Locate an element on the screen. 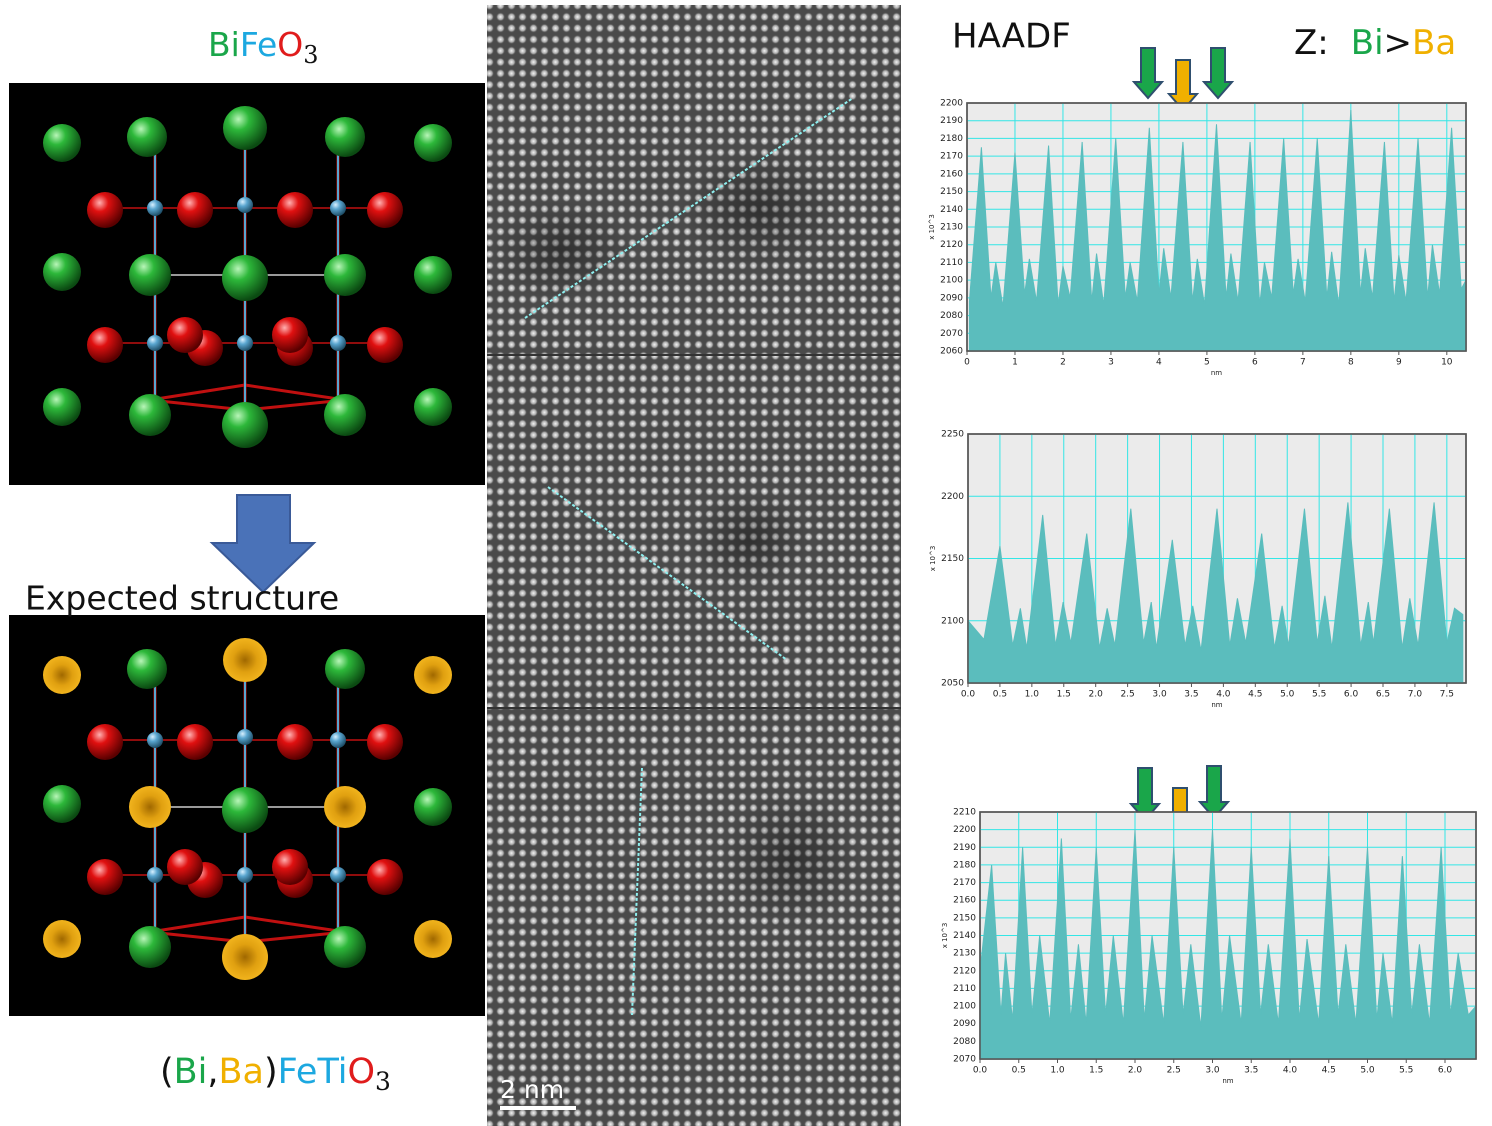  y-tick-label: 2140 is located at coordinates (951, 210).